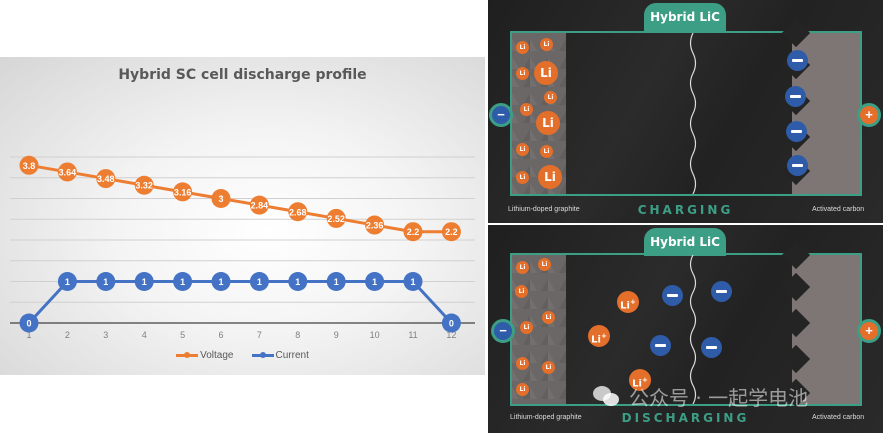 The image size is (883, 433). Describe the element at coordinates (298, 212) in the screenshot. I see `svg-text: 2.68` at that location.